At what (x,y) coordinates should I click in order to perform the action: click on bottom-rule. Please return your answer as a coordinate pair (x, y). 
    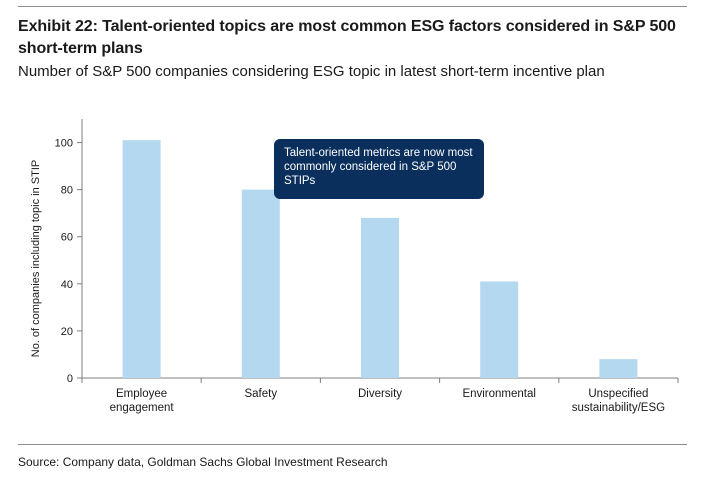
    Looking at the image, I should click on (352, 444).